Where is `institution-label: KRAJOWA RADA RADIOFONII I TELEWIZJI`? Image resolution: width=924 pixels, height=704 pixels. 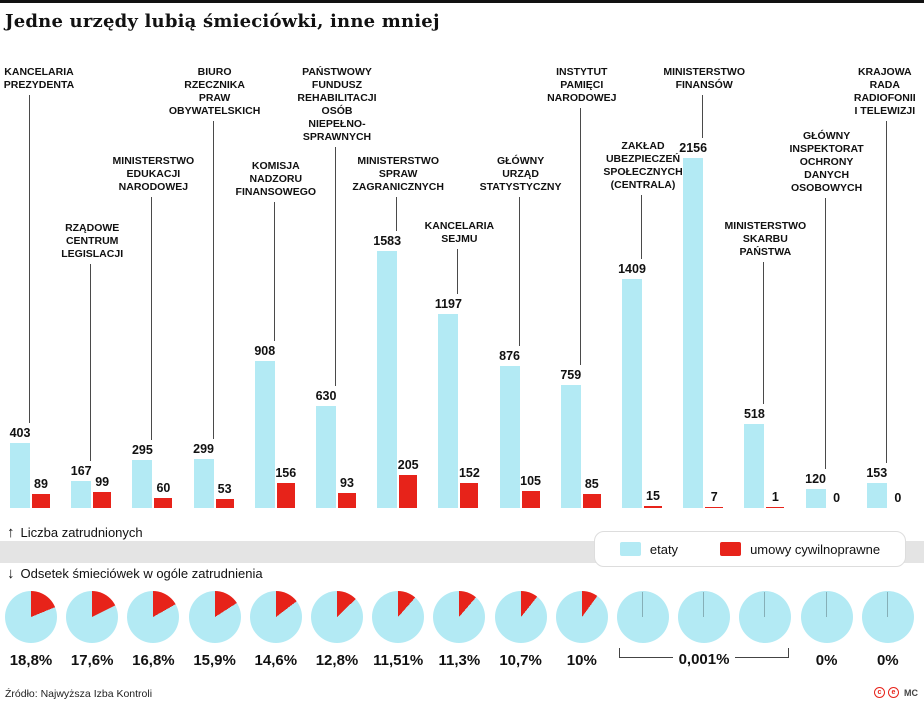
institution-label: KRAJOWA RADA RADIOFONII I TELEWIZJI is located at coordinates (884, 91).